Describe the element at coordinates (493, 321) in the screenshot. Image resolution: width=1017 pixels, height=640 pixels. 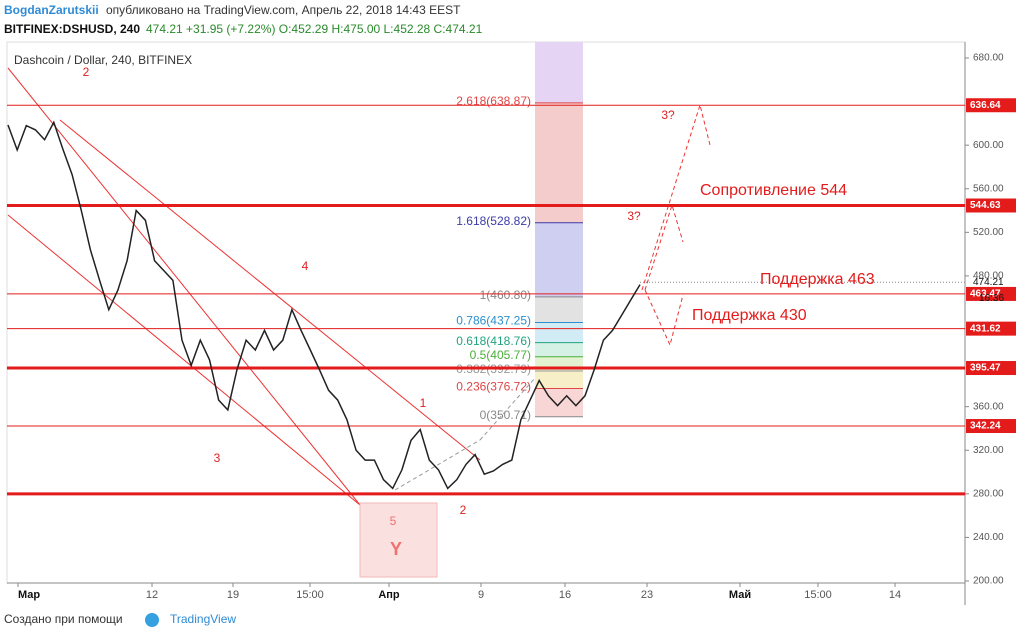
I see `fib-label: 0.786(437.25)` at that location.